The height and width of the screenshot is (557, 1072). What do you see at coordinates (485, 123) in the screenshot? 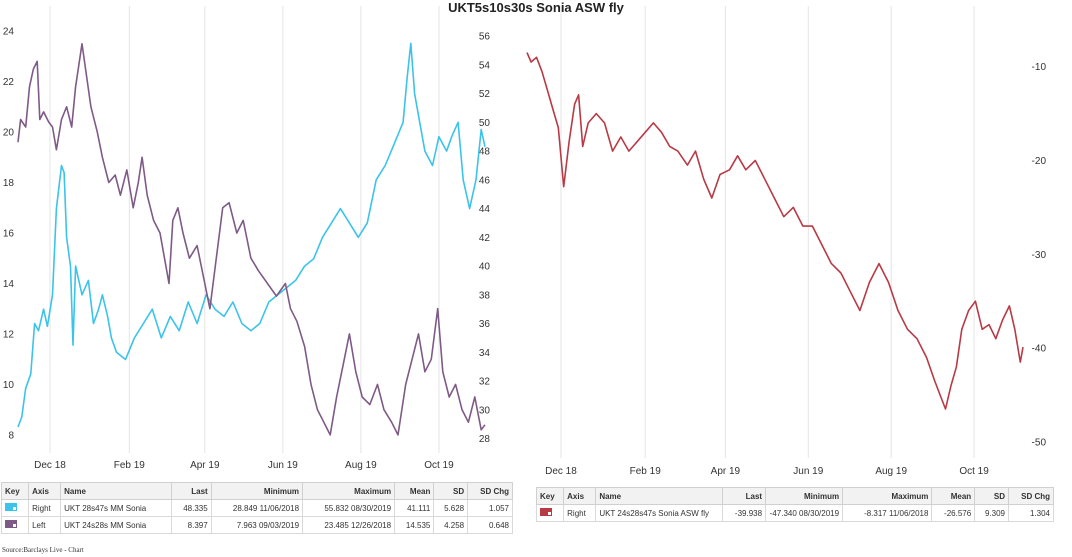
I see `left-chart-right-y-tick-label: 50` at bounding box center [485, 123].